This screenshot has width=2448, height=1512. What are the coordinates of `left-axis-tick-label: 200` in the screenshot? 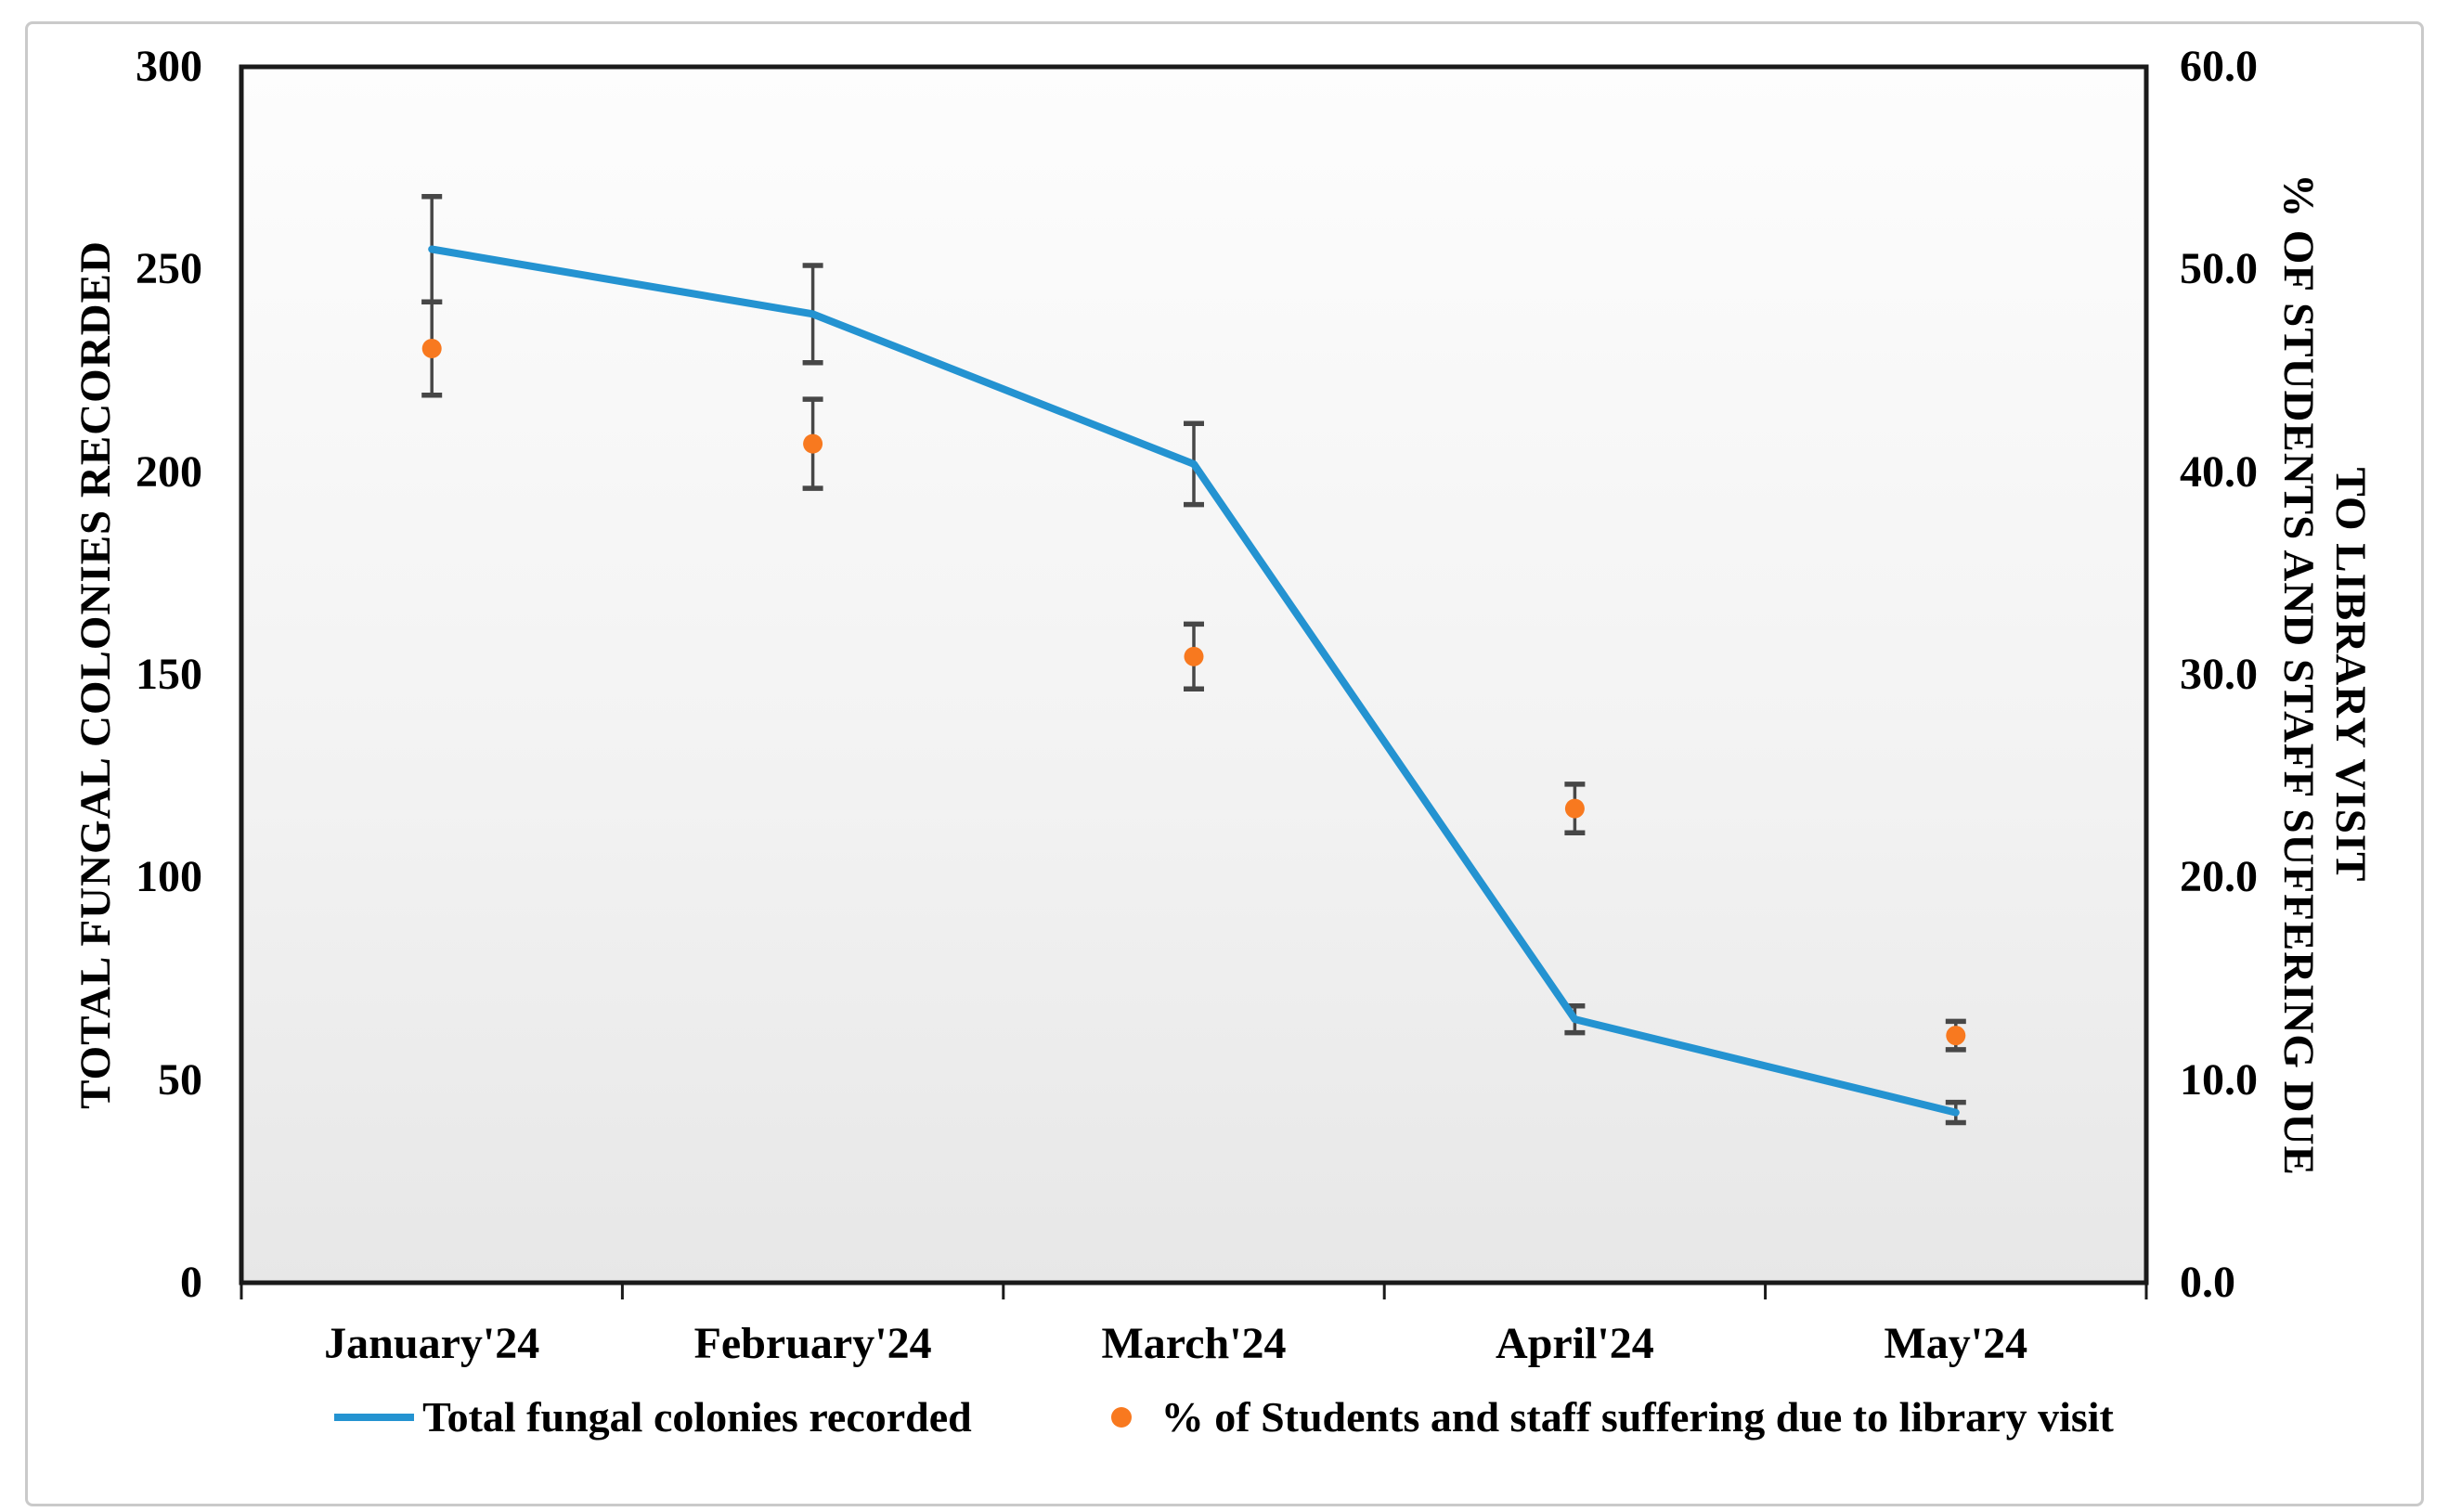 It's located at (169, 471).